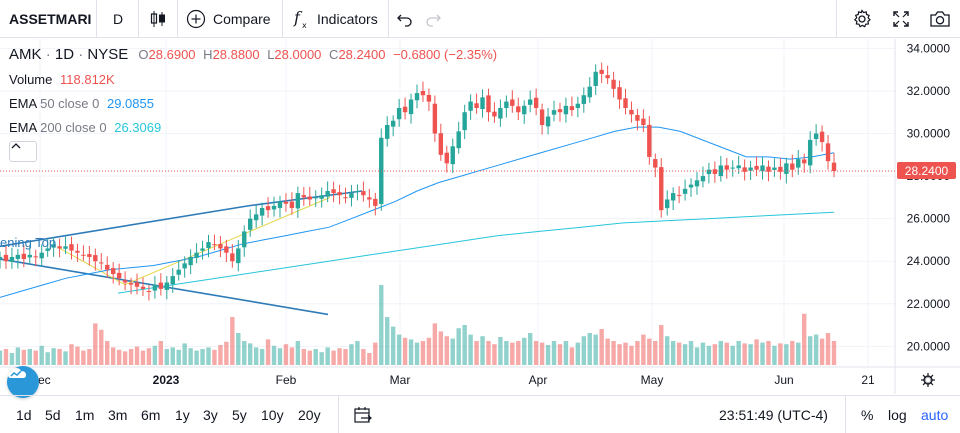 The image size is (960, 433). What do you see at coordinates (151, 415) in the screenshot?
I see `range-6m: 6m` at bounding box center [151, 415].